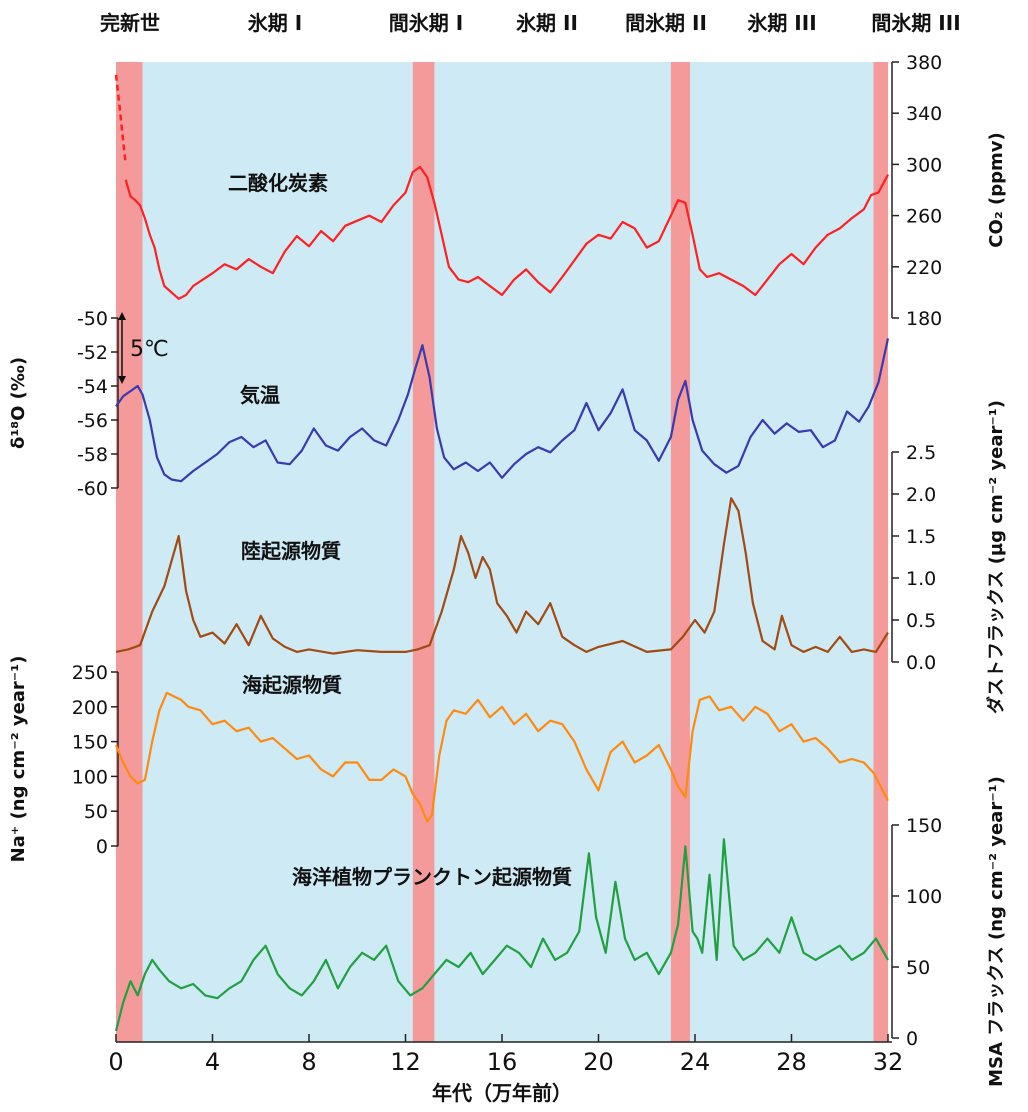  What do you see at coordinates (924, 217) in the screenshot?
I see `y-tick-label: 260` at bounding box center [924, 217].